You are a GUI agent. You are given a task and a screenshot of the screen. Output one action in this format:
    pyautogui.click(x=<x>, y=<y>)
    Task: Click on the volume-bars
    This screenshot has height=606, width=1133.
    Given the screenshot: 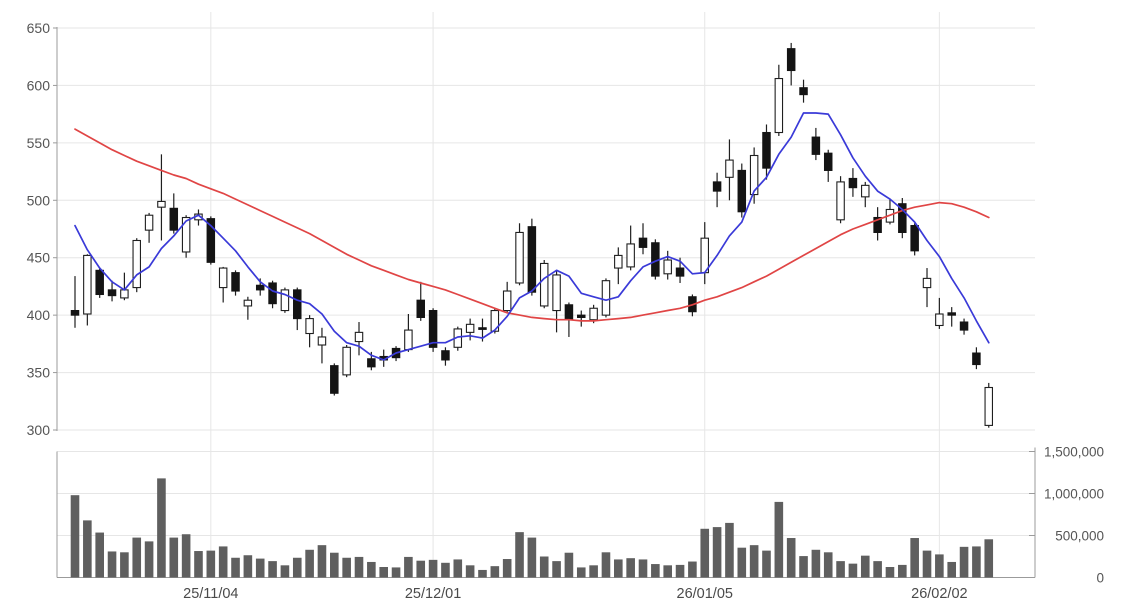 What is the action you would take?
    pyautogui.click(x=532, y=528)
    